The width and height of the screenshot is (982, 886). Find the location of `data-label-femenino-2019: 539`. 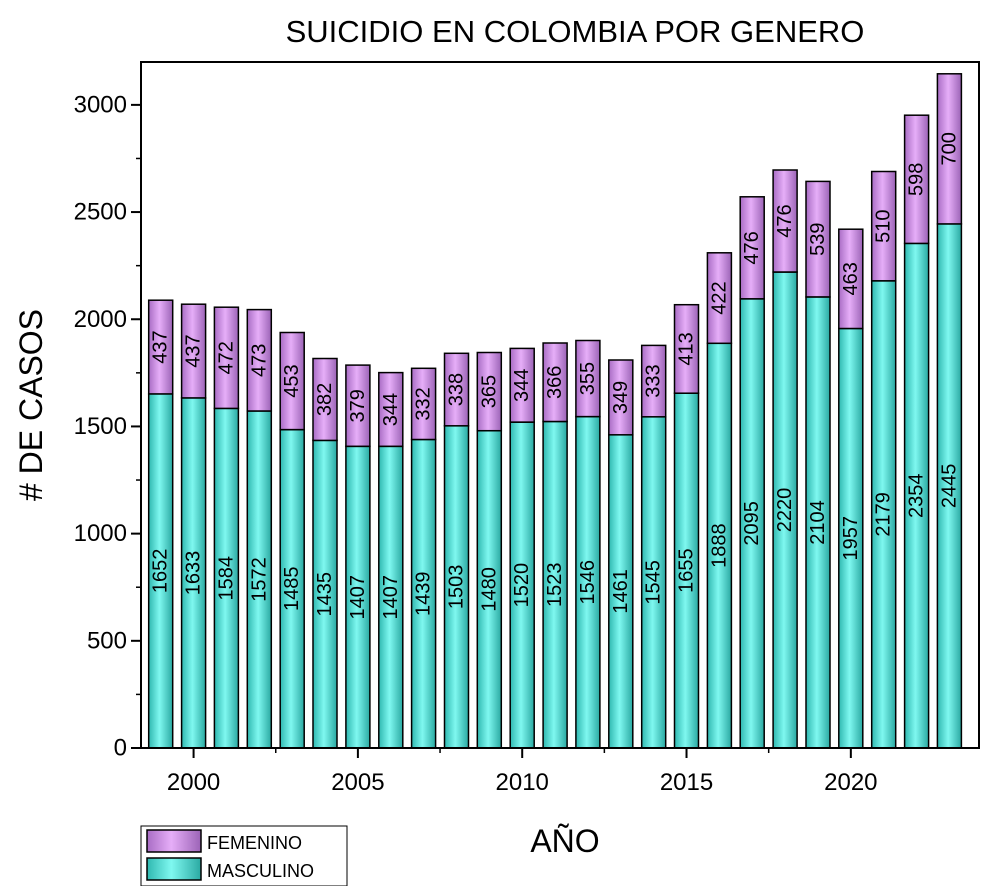

data-label-femenino-2019: 539 is located at coordinates (818, 239).